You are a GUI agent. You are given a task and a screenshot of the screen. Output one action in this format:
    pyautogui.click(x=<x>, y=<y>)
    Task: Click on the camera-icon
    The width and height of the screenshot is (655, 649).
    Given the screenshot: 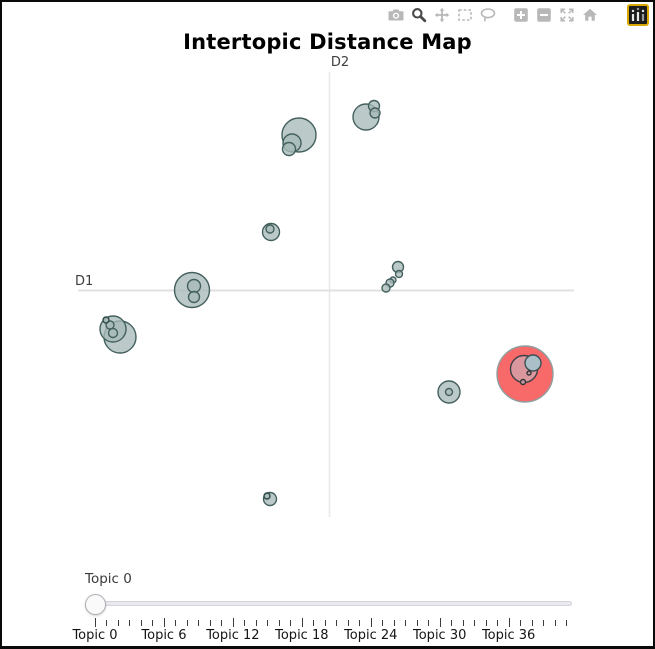 What is the action you would take?
    pyautogui.click(x=396, y=15)
    